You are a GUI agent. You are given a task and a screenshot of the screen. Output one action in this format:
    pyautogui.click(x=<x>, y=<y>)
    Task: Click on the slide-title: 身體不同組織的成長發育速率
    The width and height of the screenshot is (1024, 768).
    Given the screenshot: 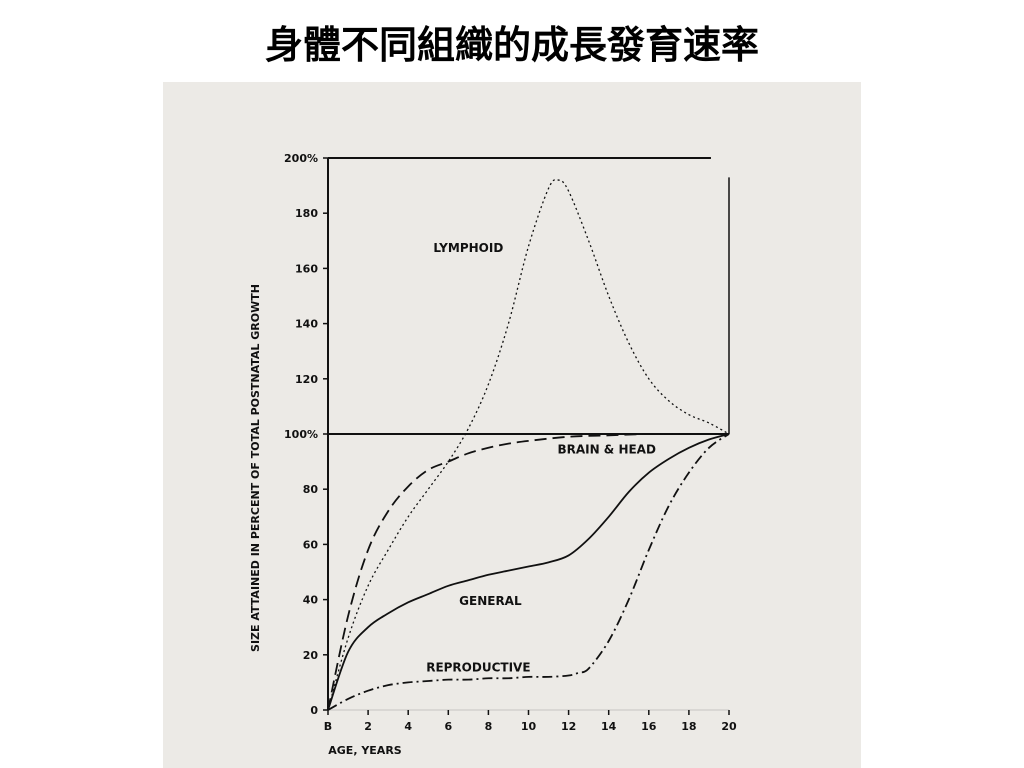 What is the action you would take?
    pyautogui.click(x=511, y=44)
    